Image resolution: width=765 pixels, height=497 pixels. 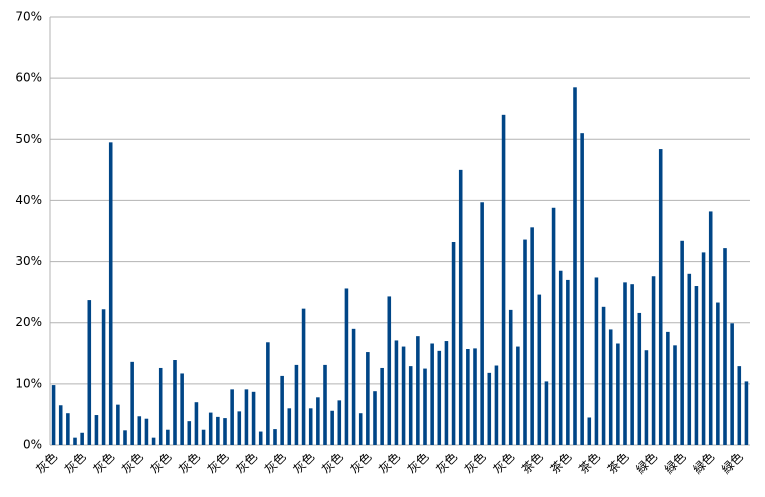 I want to click on y-tick-label: 20%, so click(x=28, y=322).